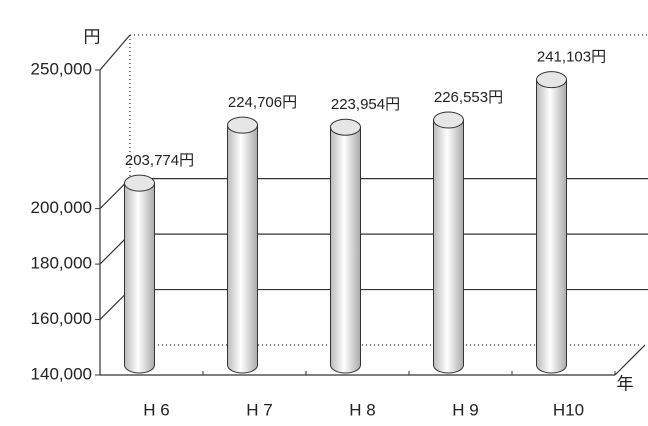  Describe the element at coordinates (625, 383) in the screenshot. I see `x-unit: 年` at that location.